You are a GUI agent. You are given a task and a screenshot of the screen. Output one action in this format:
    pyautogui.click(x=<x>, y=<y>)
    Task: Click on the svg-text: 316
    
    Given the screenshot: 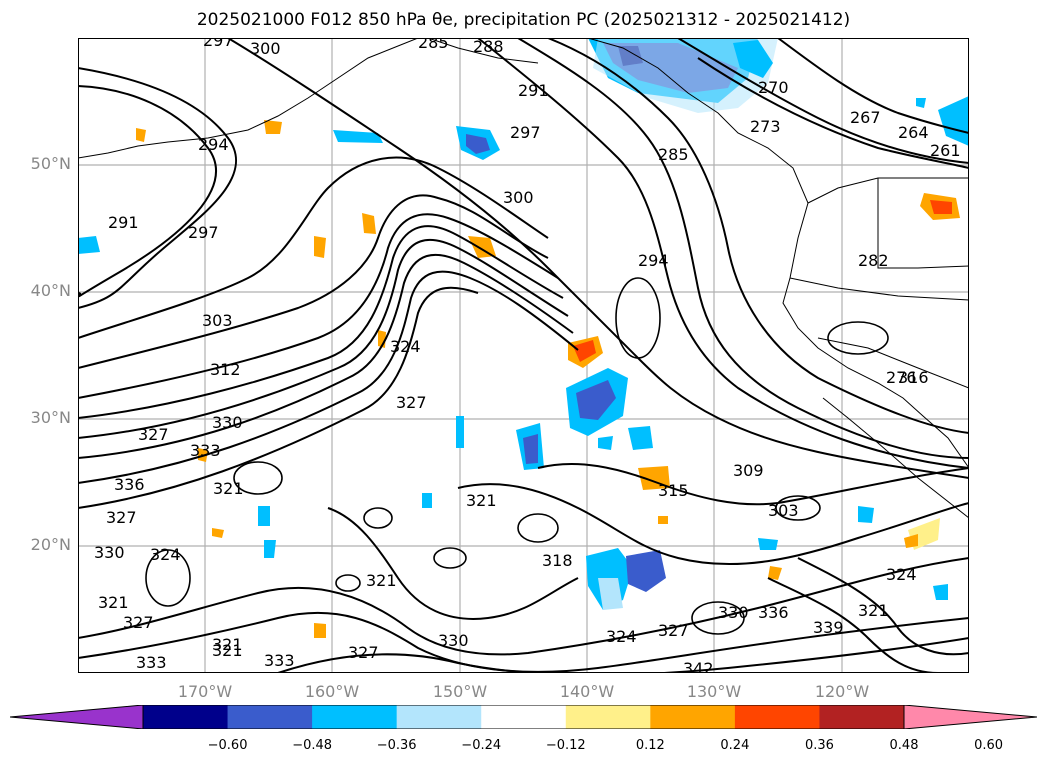 What is the action you would take?
    pyautogui.click(x=913, y=377)
    